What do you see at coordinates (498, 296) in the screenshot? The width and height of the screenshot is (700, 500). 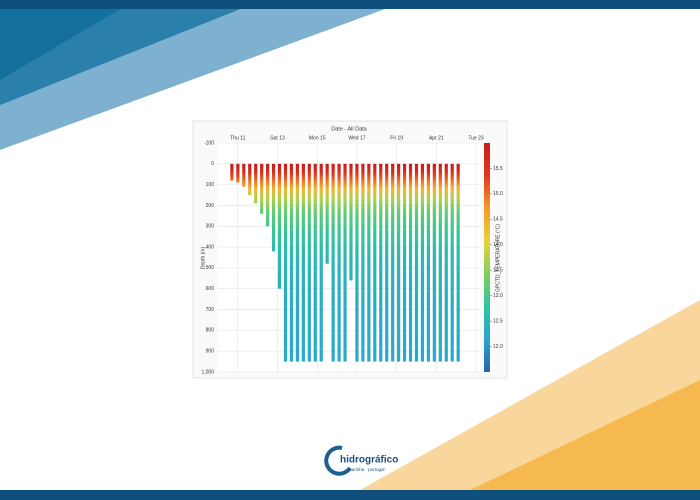 I see `colorbar-tick-label: 13.0` at bounding box center [498, 296].